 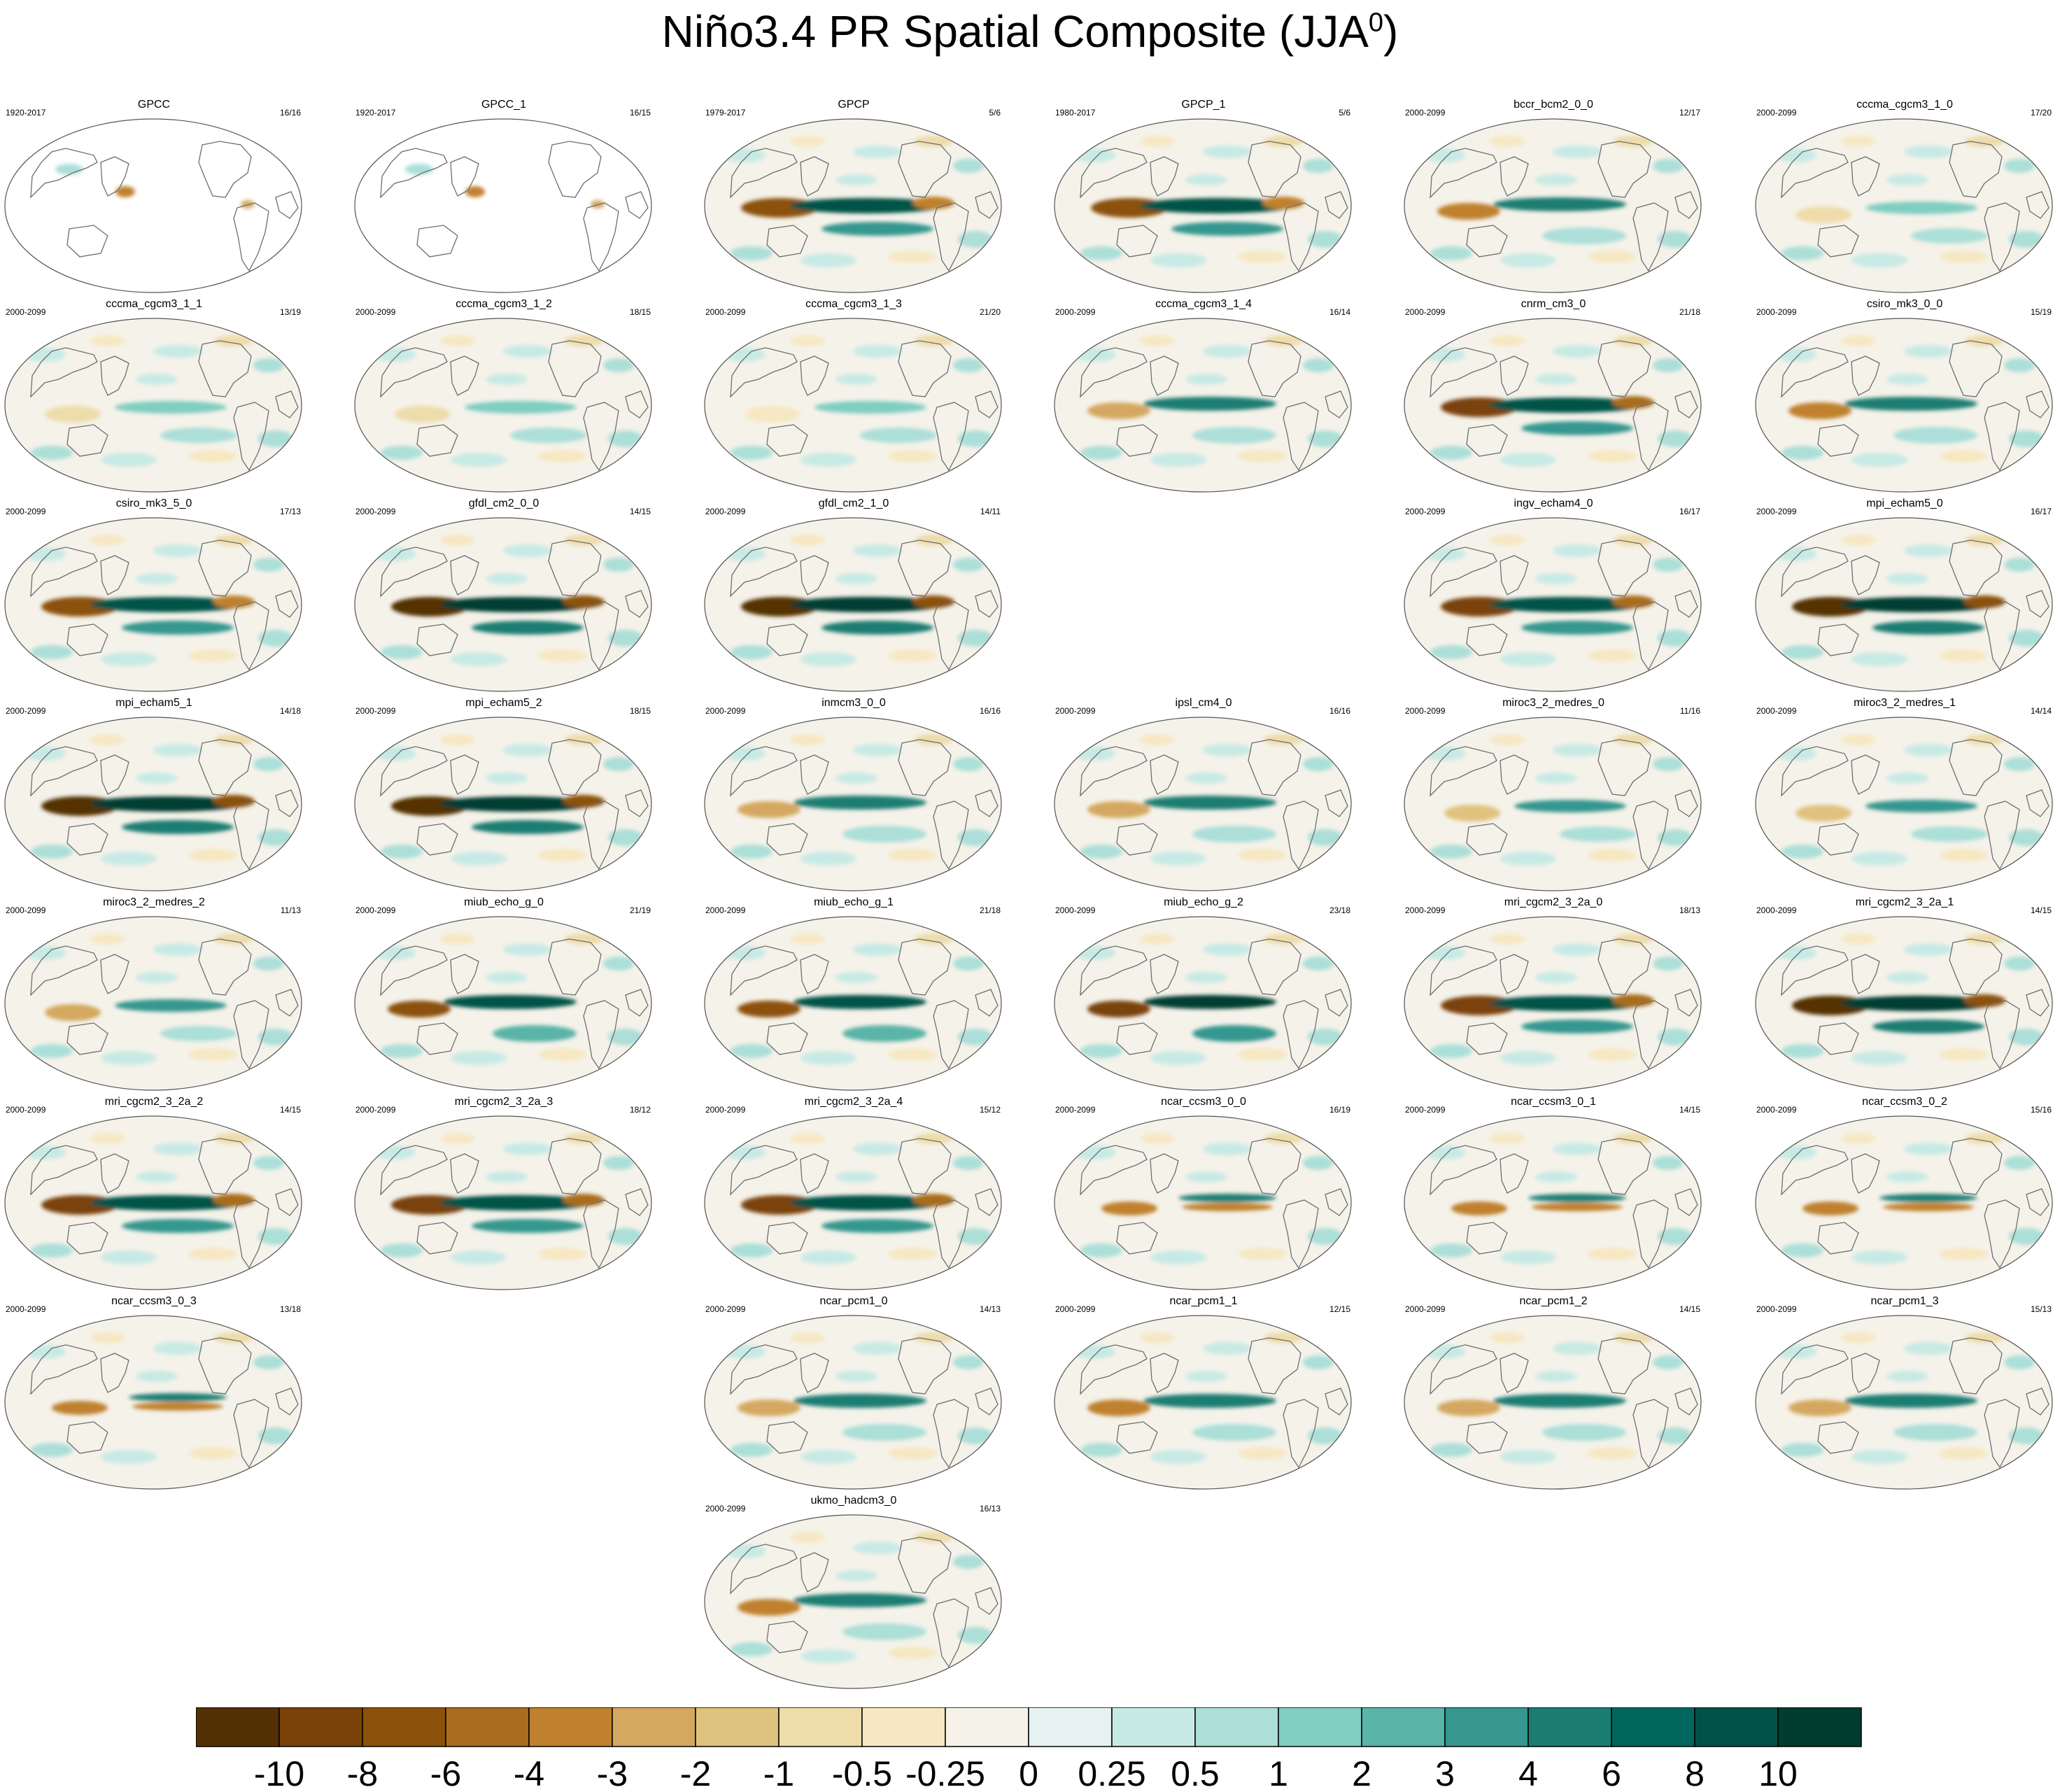 I want to click on panel-title: miroc3_2_medres_1, so click(x=1905, y=703).